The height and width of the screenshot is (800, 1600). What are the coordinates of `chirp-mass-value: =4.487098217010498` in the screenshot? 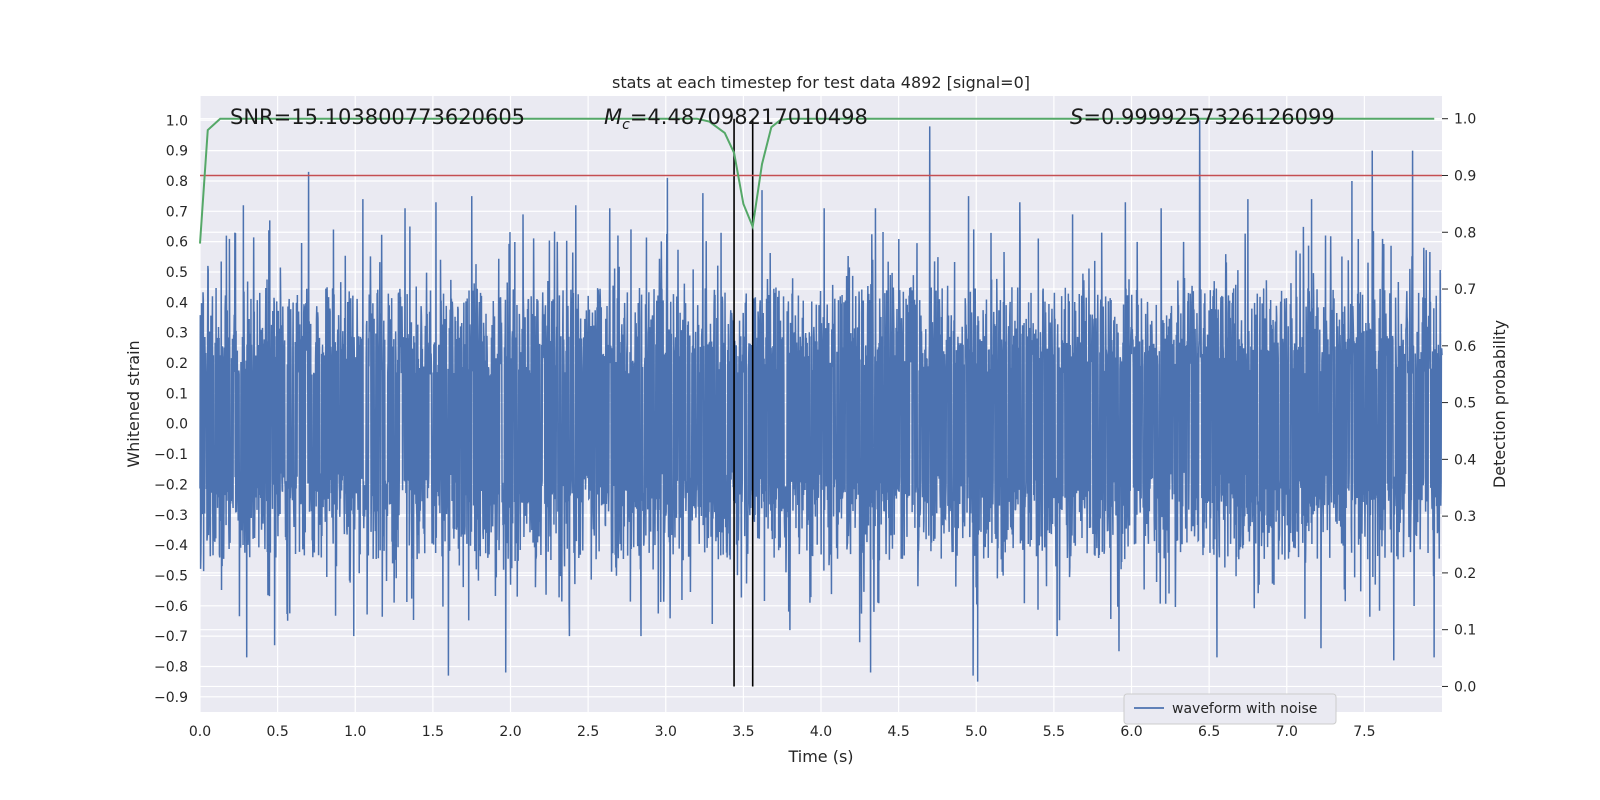 It's located at (749, 117).